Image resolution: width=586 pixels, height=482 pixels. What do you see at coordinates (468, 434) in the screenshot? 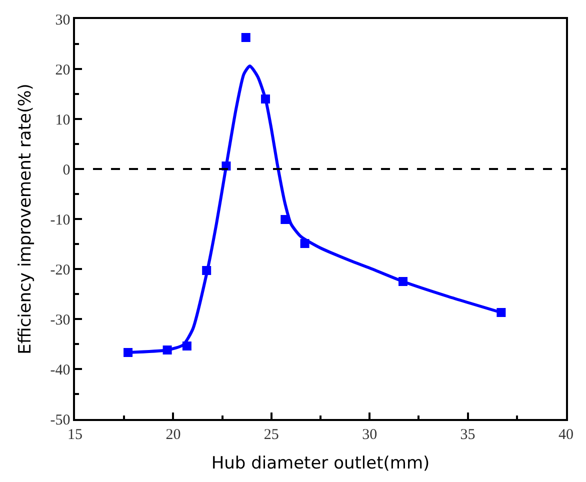
I see `x-tick-label: 35` at bounding box center [468, 434].